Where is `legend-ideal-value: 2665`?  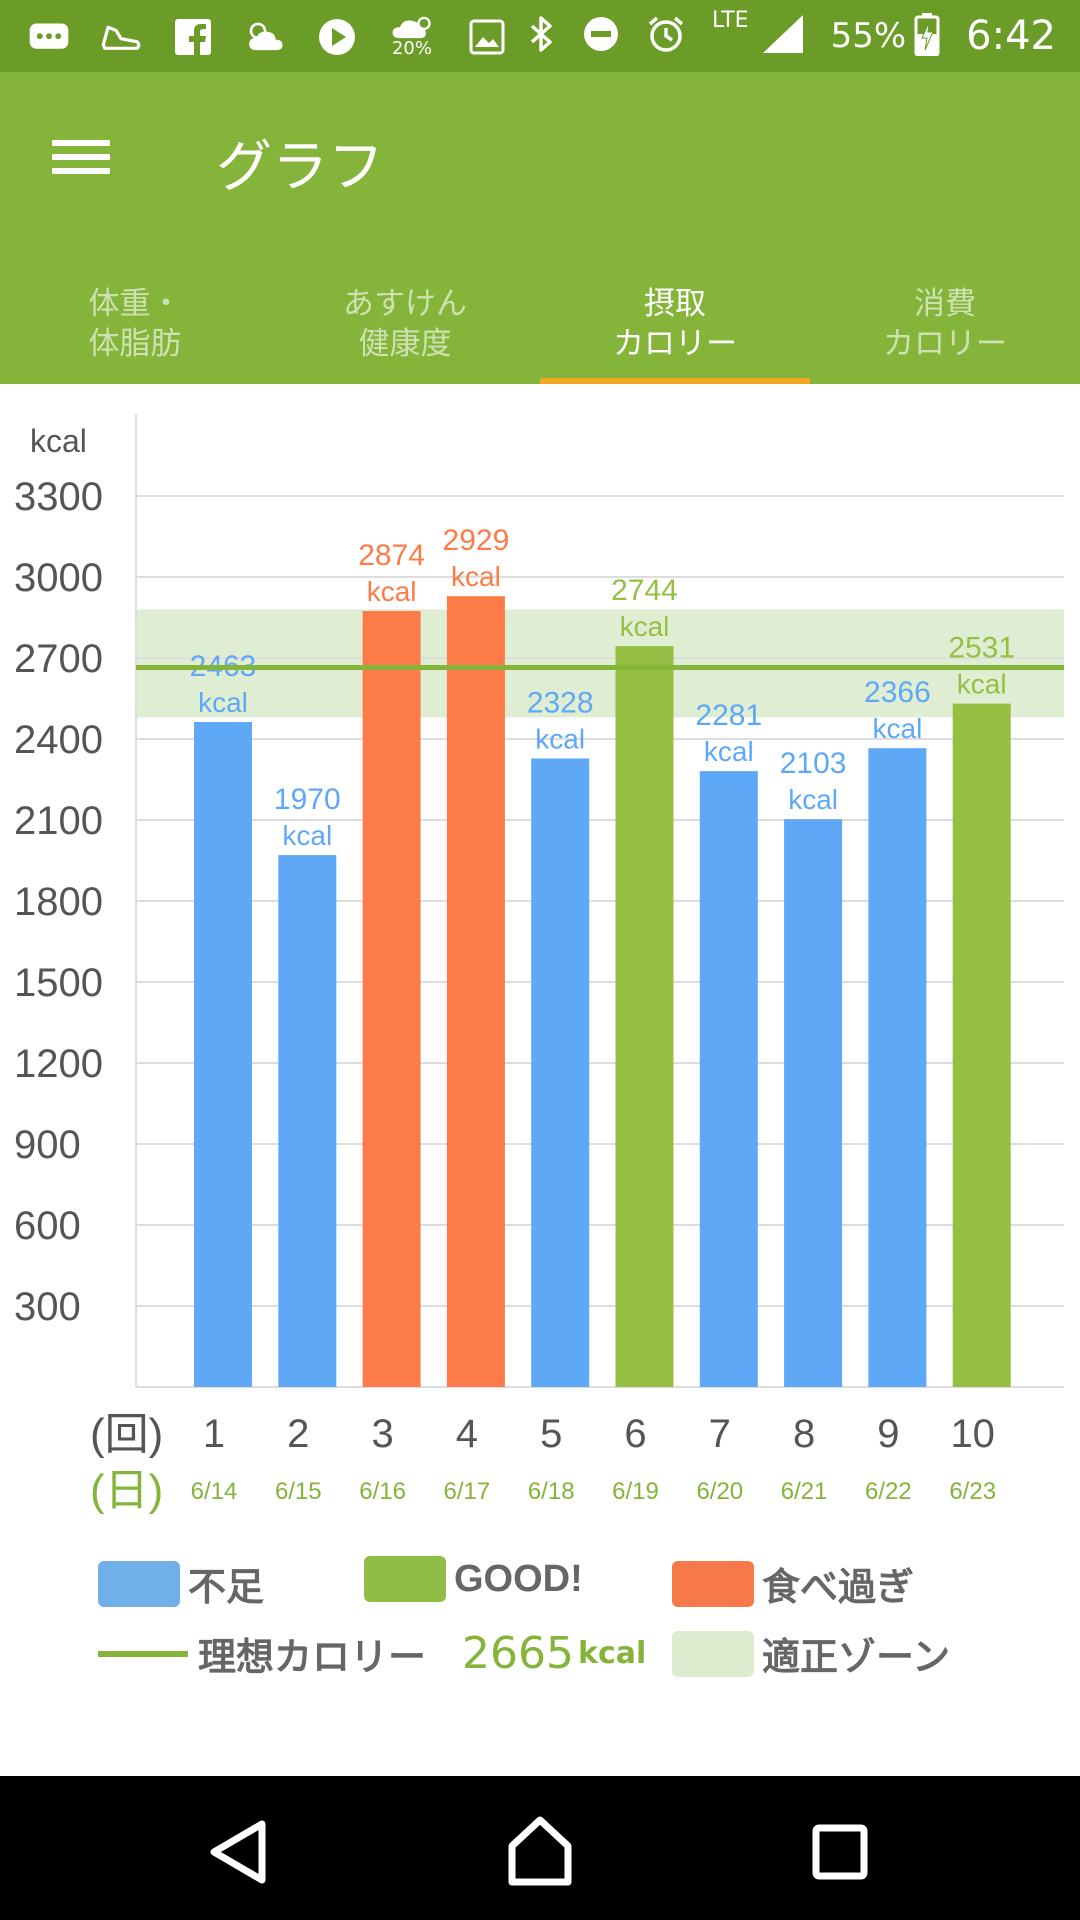 legend-ideal-value: 2665 is located at coordinates (518, 1653).